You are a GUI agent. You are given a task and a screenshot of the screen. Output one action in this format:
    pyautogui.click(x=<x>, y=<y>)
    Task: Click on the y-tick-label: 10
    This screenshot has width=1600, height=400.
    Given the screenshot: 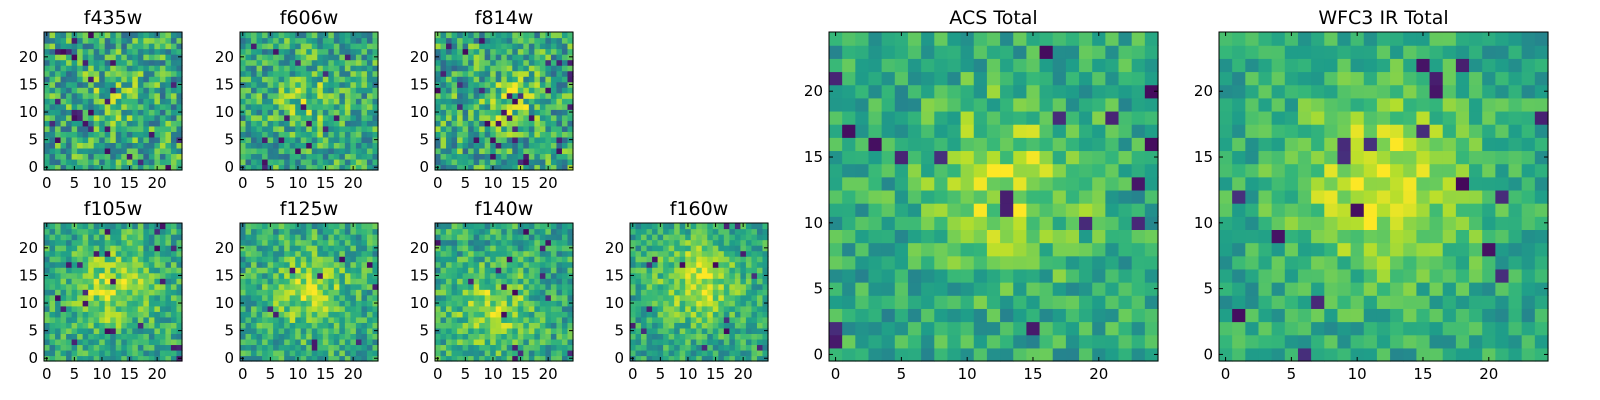 What is the action you would take?
    pyautogui.click(x=224, y=303)
    